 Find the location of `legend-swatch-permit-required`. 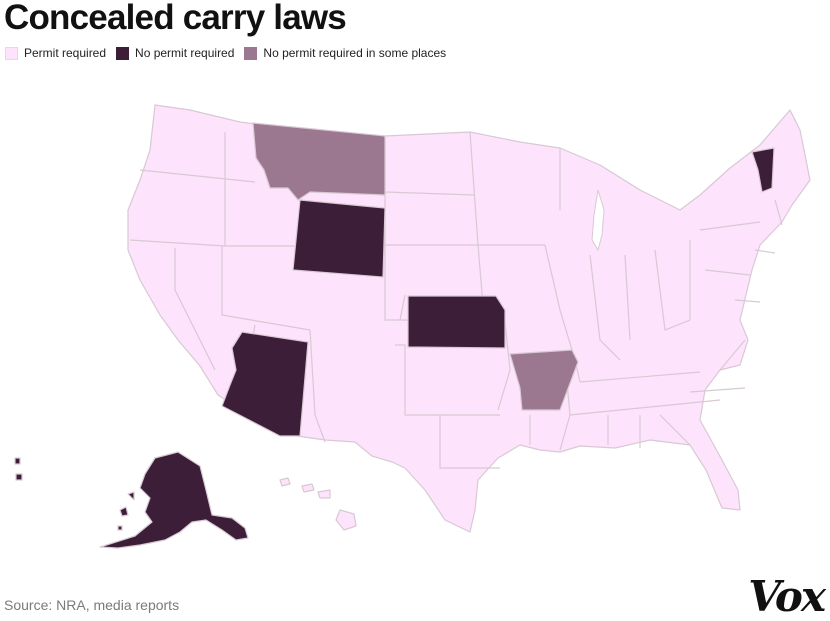

legend-swatch-permit-required is located at coordinates (11, 53).